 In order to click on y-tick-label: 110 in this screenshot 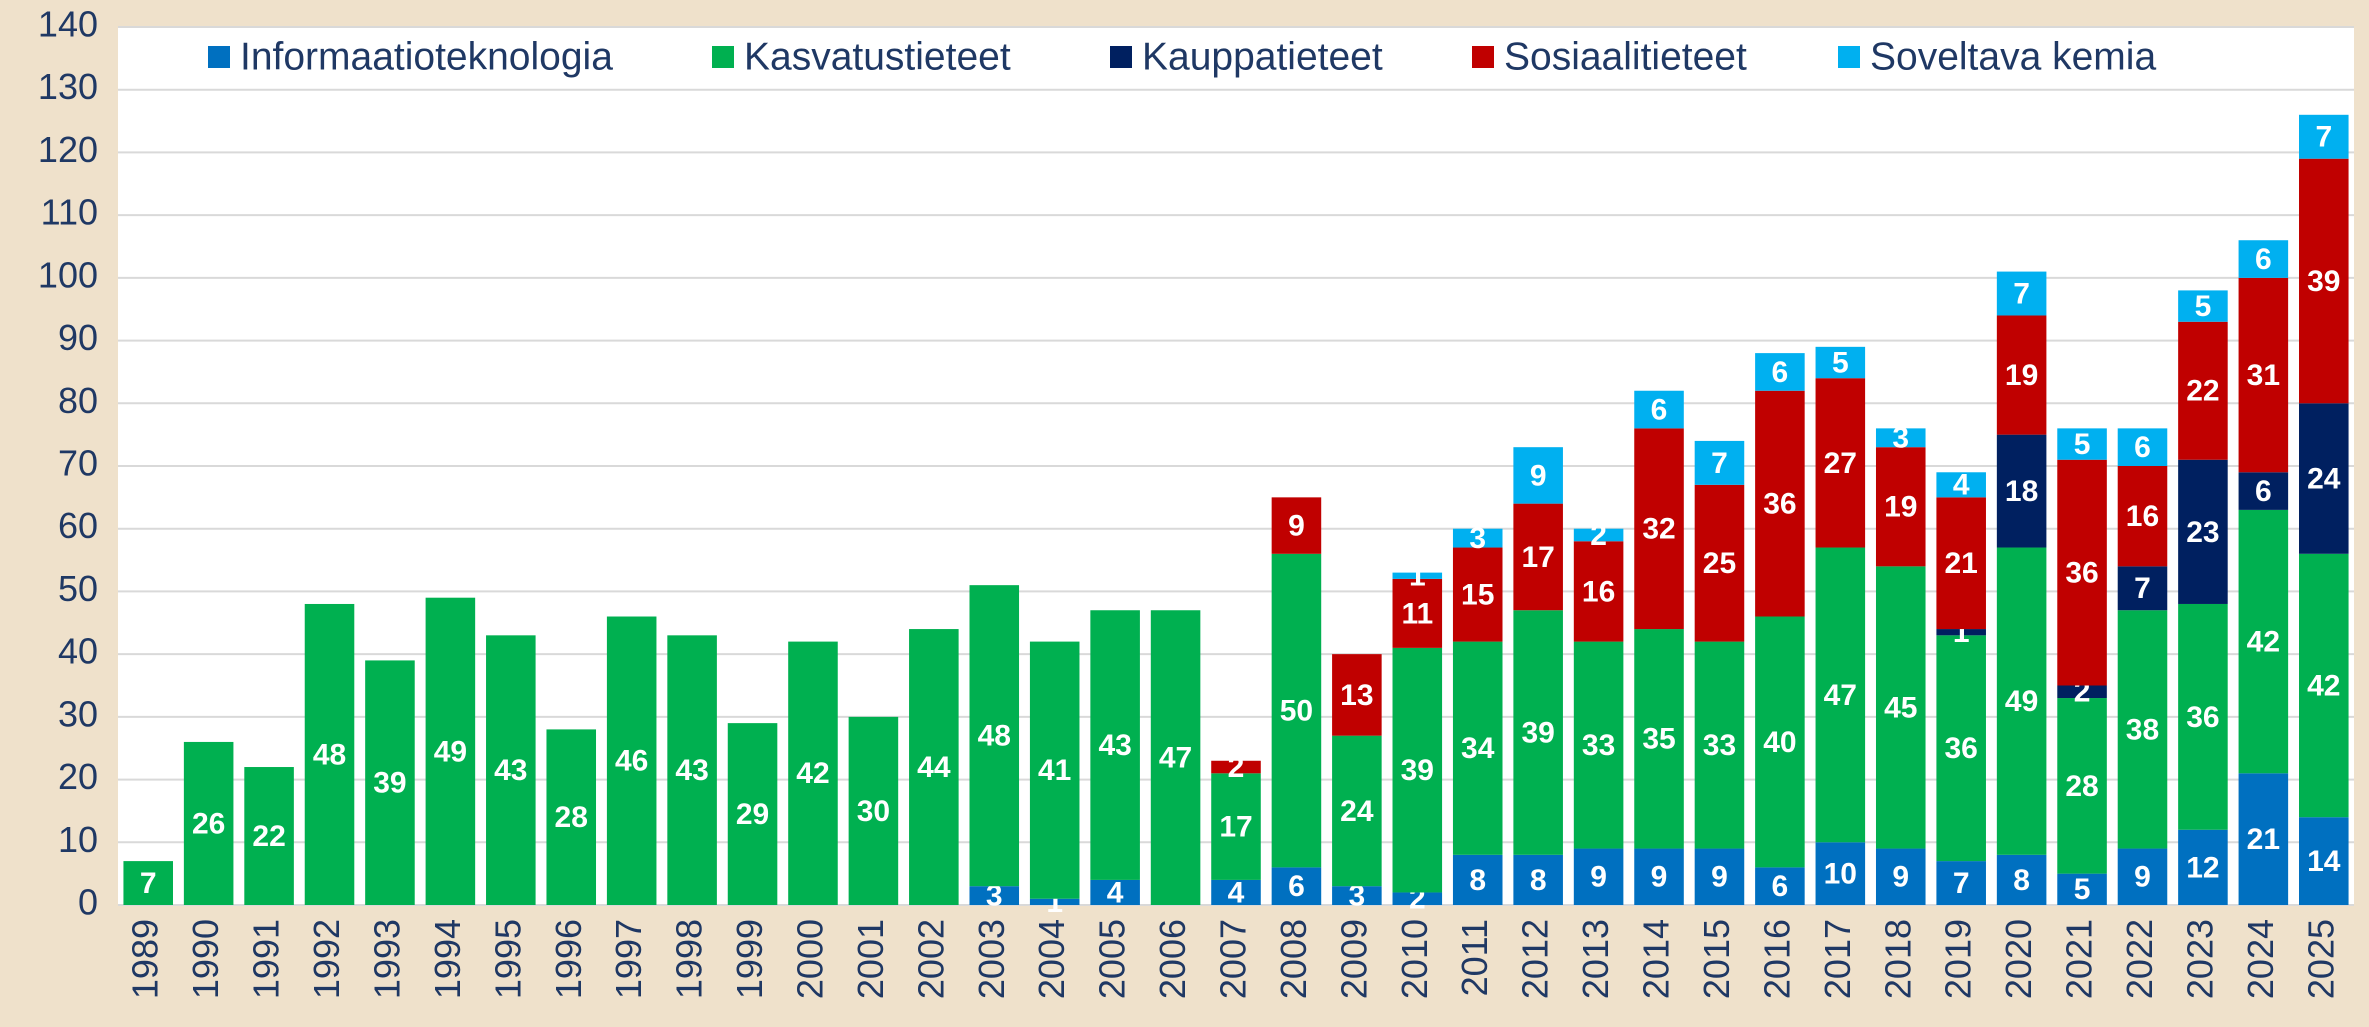, I will do `click(69, 212)`.